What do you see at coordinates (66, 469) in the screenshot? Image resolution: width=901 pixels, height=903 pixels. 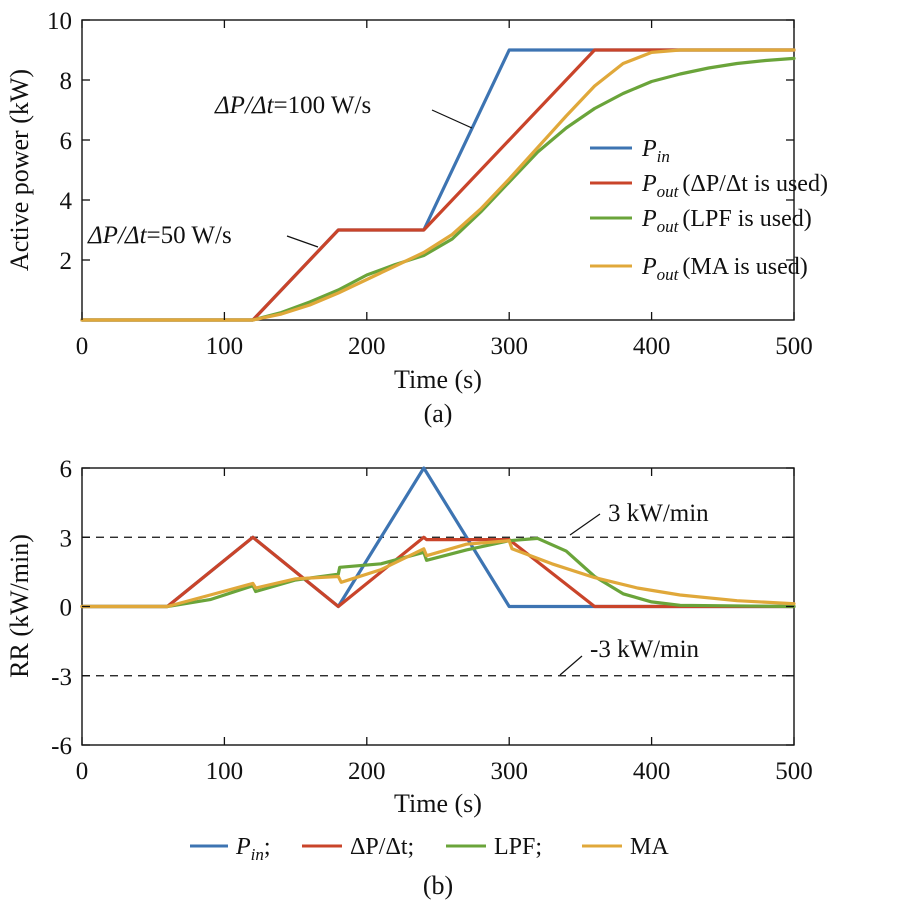 I see `panel-b-ytick-label: 6` at bounding box center [66, 469].